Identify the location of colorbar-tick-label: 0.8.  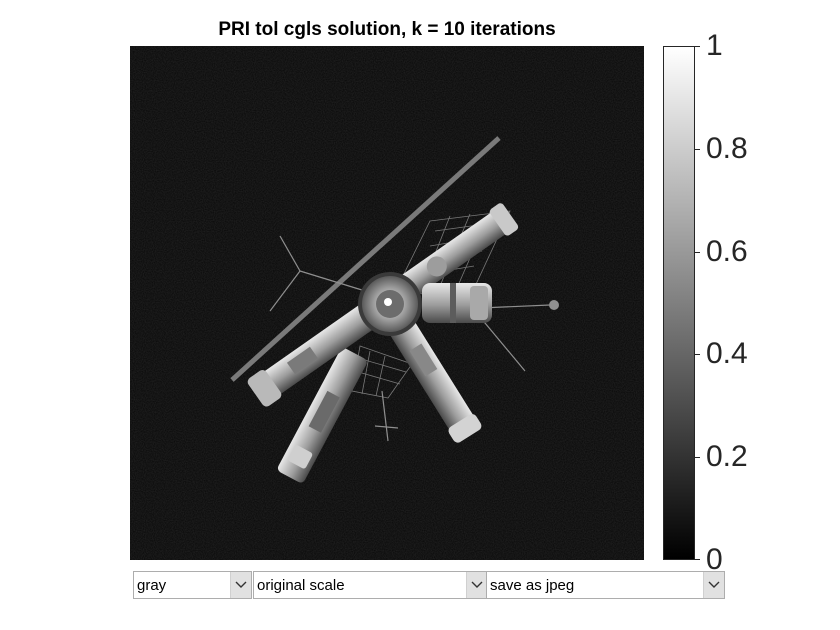
(727, 148).